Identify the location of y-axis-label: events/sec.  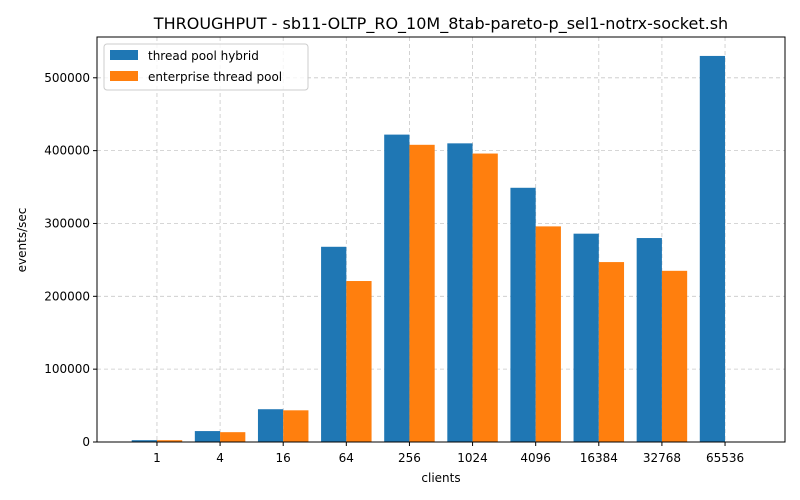
(22, 240).